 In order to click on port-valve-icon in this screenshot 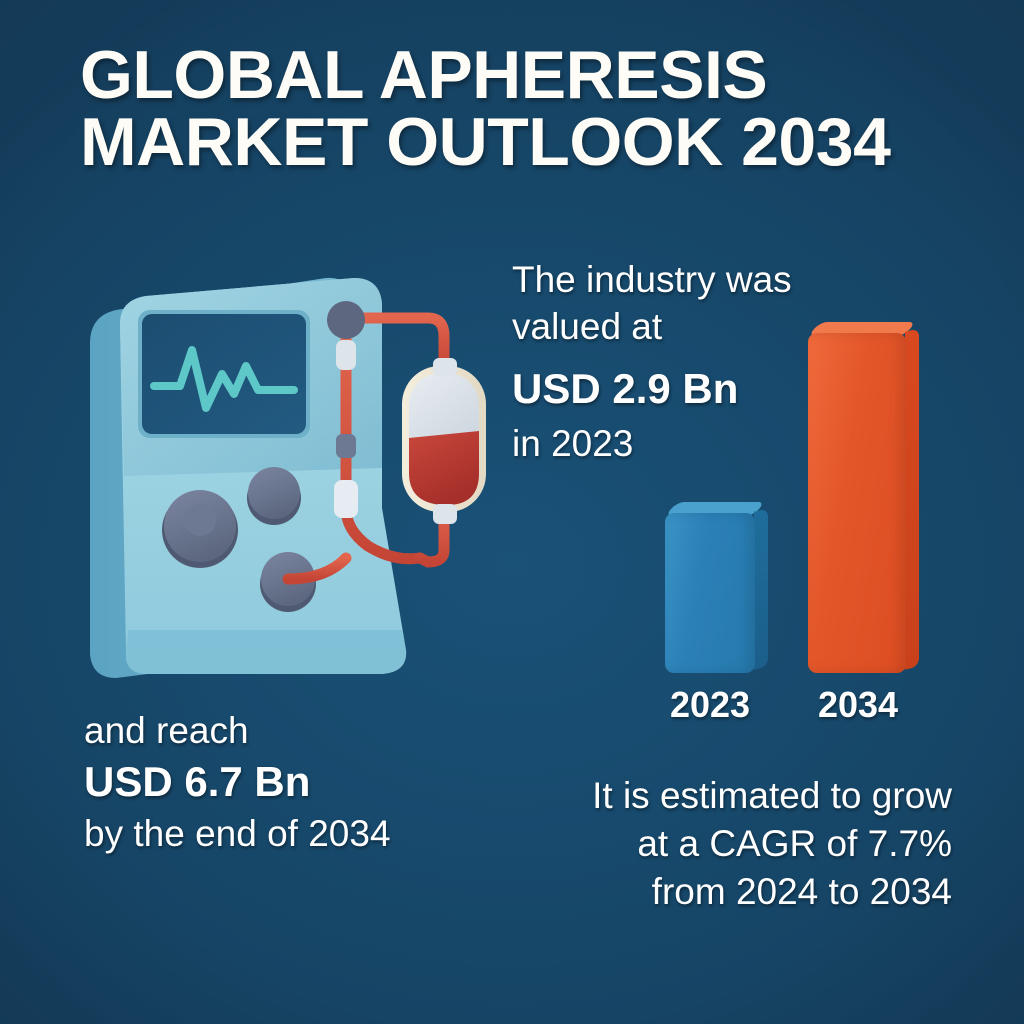, I will do `click(346, 320)`.